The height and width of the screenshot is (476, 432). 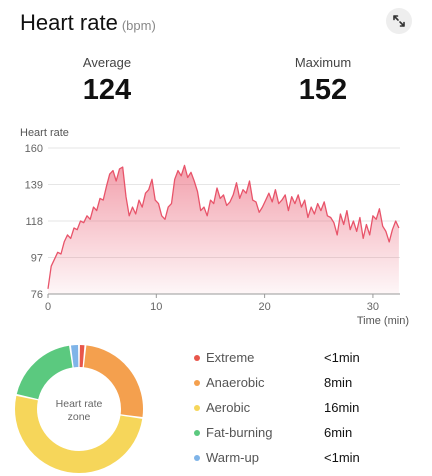 What do you see at coordinates (45, 372) in the screenshot?
I see `zone-slice-fat-burning` at bounding box center [45, 372].